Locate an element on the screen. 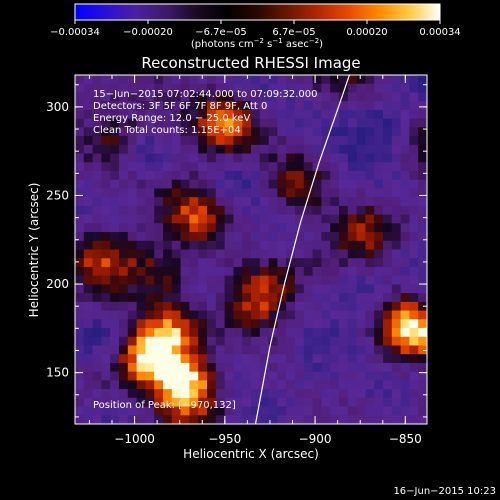 This screenshot has width=500, height=500. colorbar-tick-label: −0.00034 is located at coordinates (75, 32).